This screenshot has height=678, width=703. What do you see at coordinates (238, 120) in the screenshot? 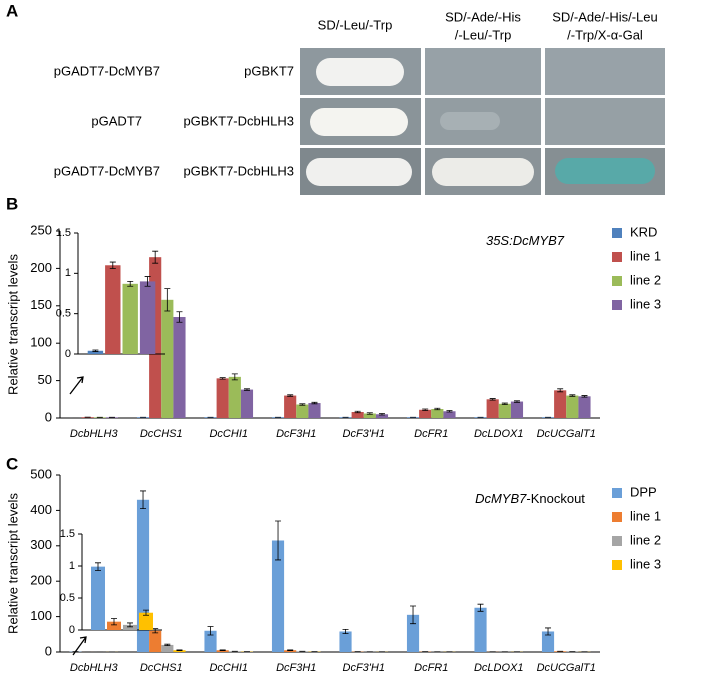
I see `row-label: pGBKT7-DcbHLH3` at bounding box center [238, 120].